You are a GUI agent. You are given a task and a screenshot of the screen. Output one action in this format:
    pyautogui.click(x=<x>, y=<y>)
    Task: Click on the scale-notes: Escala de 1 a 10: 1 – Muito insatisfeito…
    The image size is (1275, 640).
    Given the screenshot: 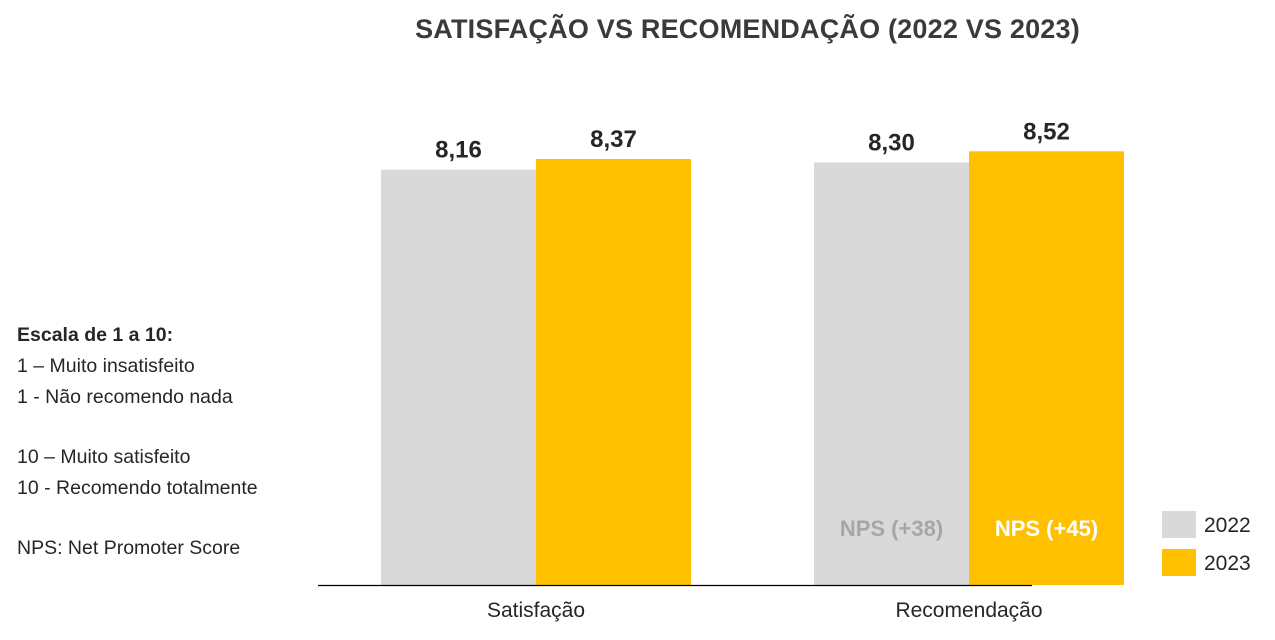 What is the action you would take?
    pyautogui.click(x=137, y=442)
    